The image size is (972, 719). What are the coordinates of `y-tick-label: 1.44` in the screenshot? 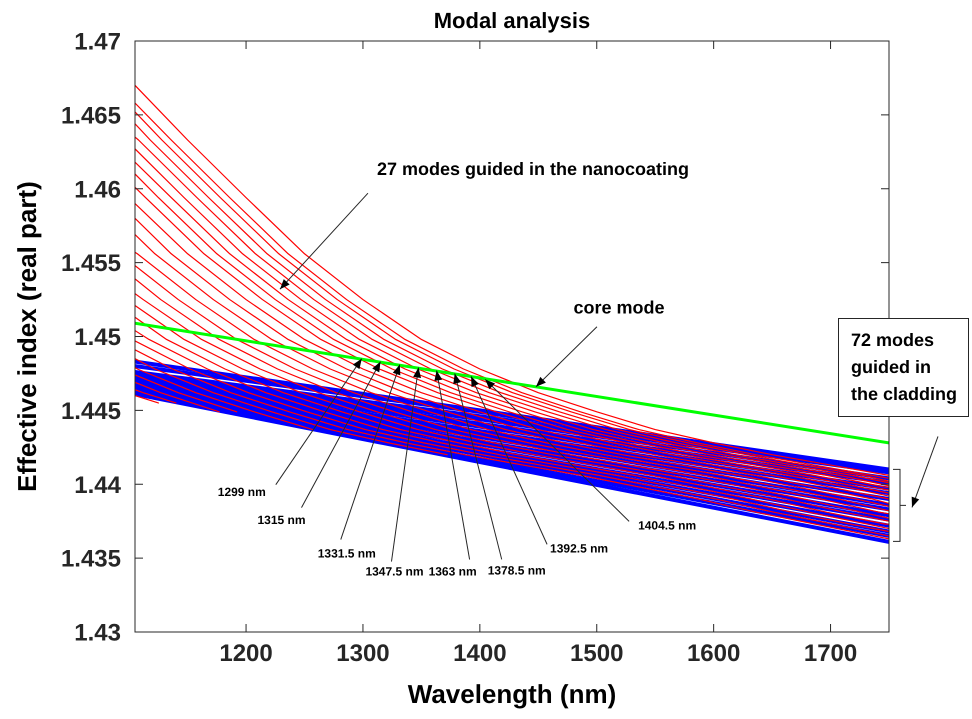 It's located at (98, 485).